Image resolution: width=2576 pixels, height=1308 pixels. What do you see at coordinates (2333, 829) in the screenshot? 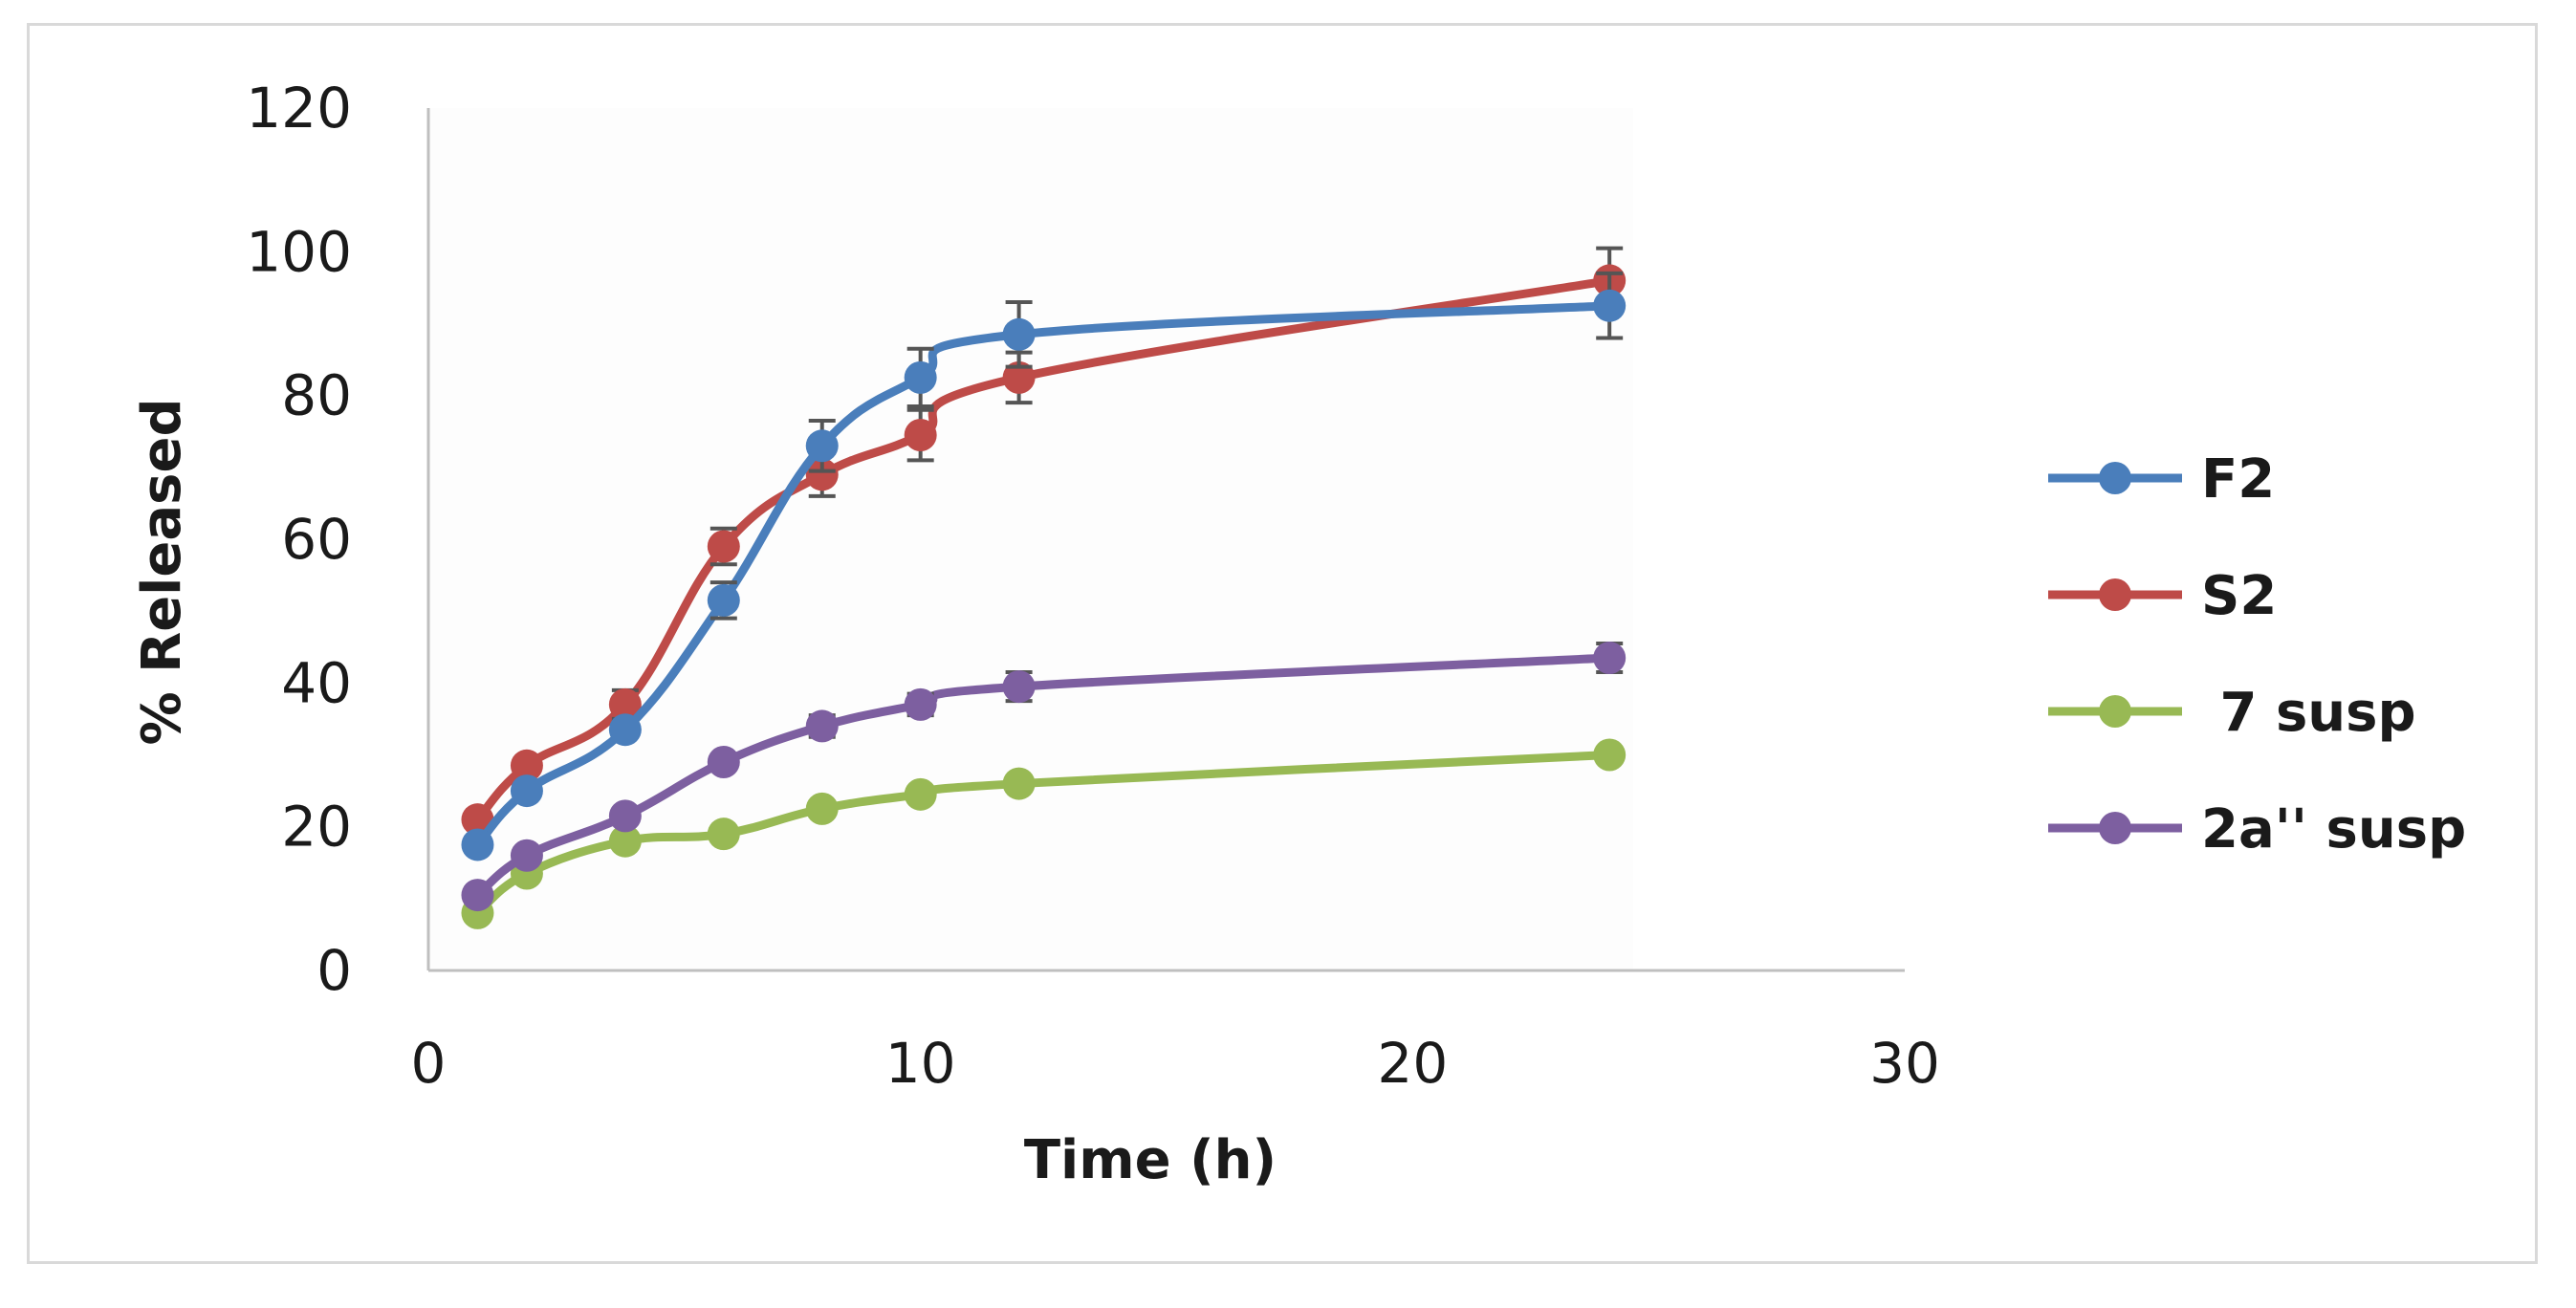
I see `legend-label: 2a'' susp` at bounding box center [2333, 829].